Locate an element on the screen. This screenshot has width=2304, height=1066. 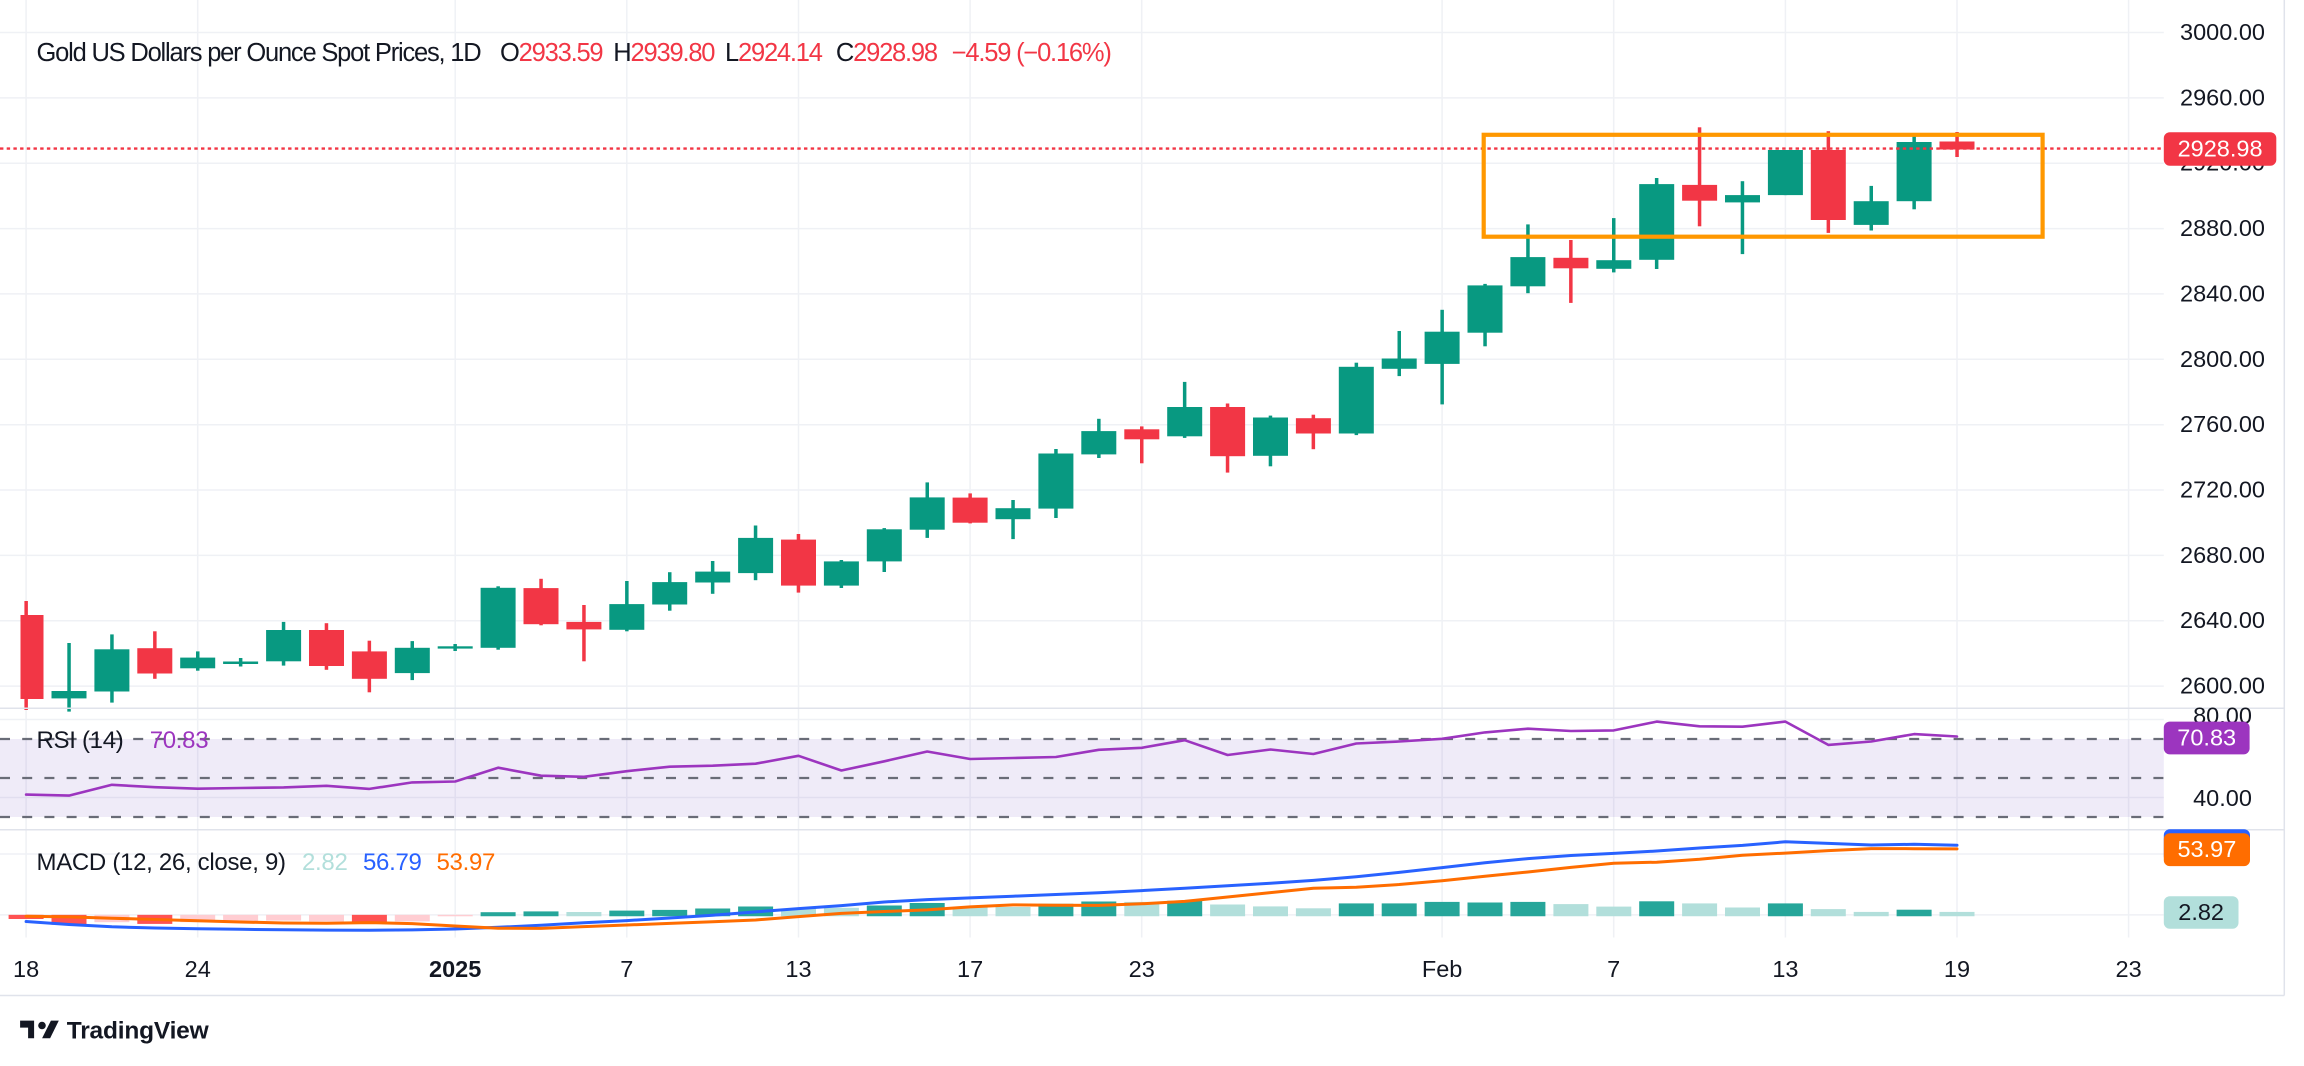
svg-text: 2025 is located at coordinates (455, 969).